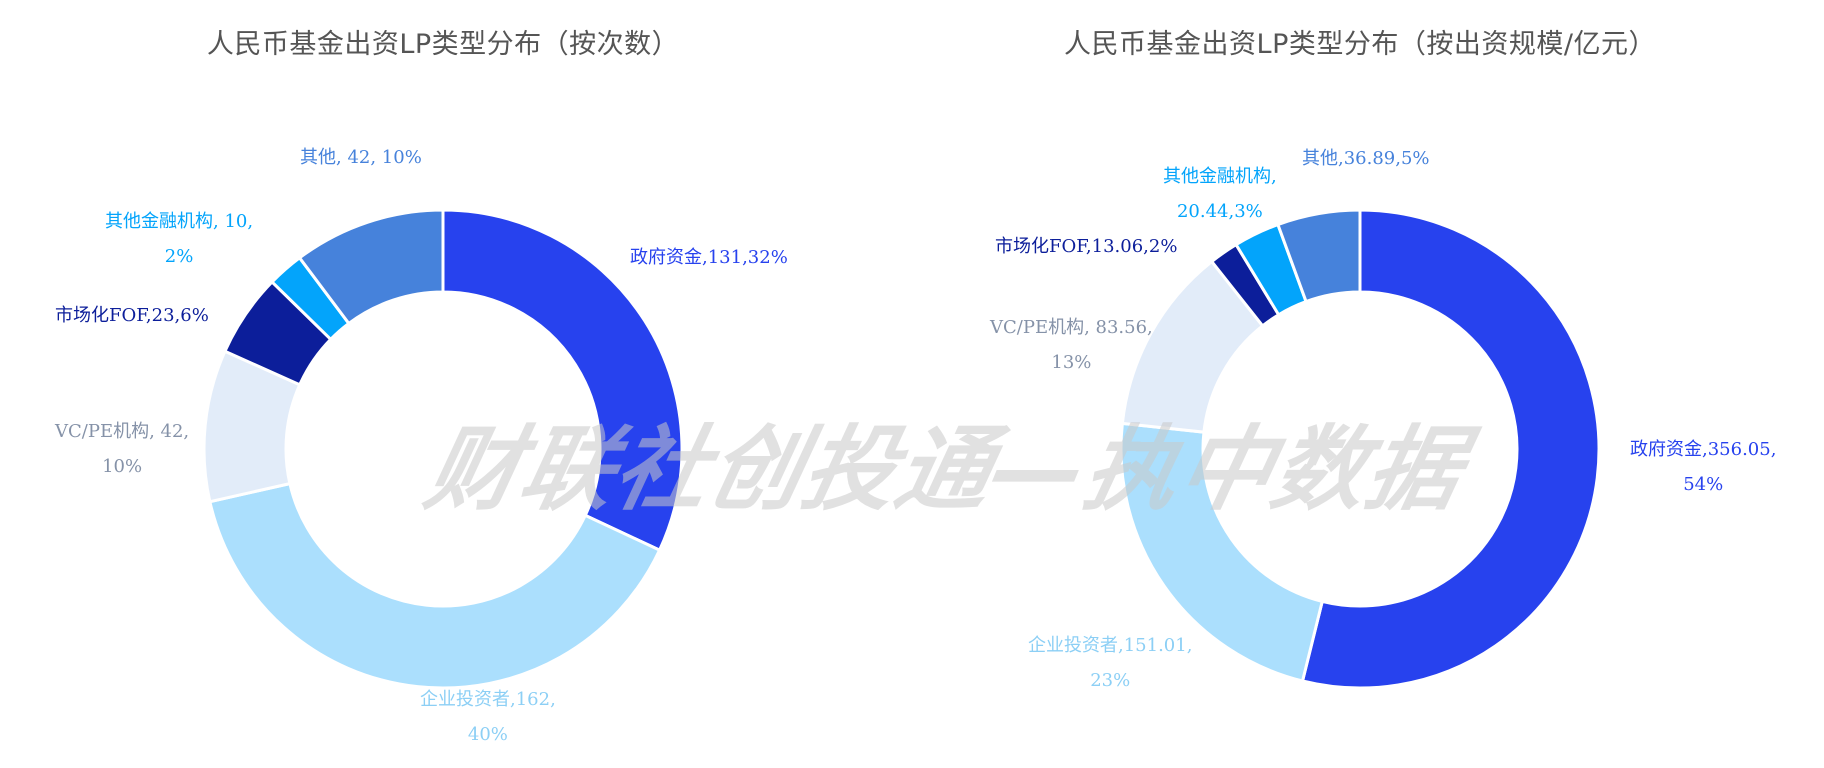 This screenshot has width=1824, height=768. I want to click on label-fof-count: 市场化FOF,23,6%, so click(132, 315).